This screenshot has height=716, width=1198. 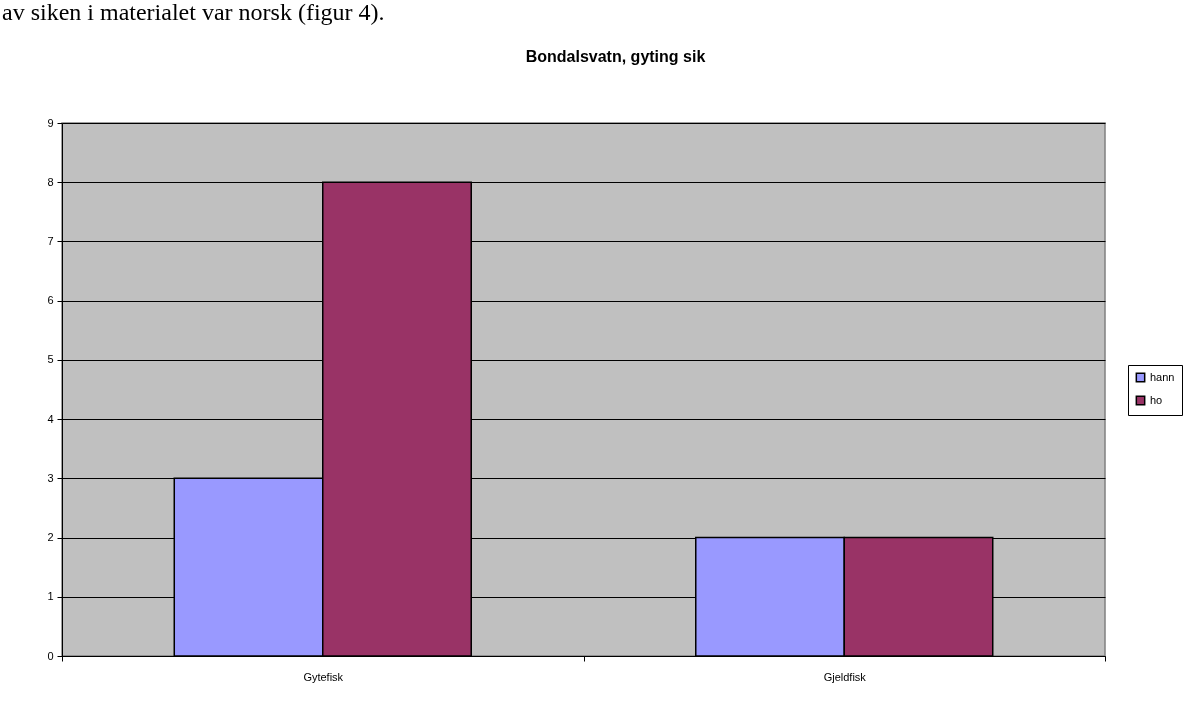 What do you see at coordinates (50, 359) in the screenshot?
I see `y-tick-label: 5` at bounding box center [50, 359].